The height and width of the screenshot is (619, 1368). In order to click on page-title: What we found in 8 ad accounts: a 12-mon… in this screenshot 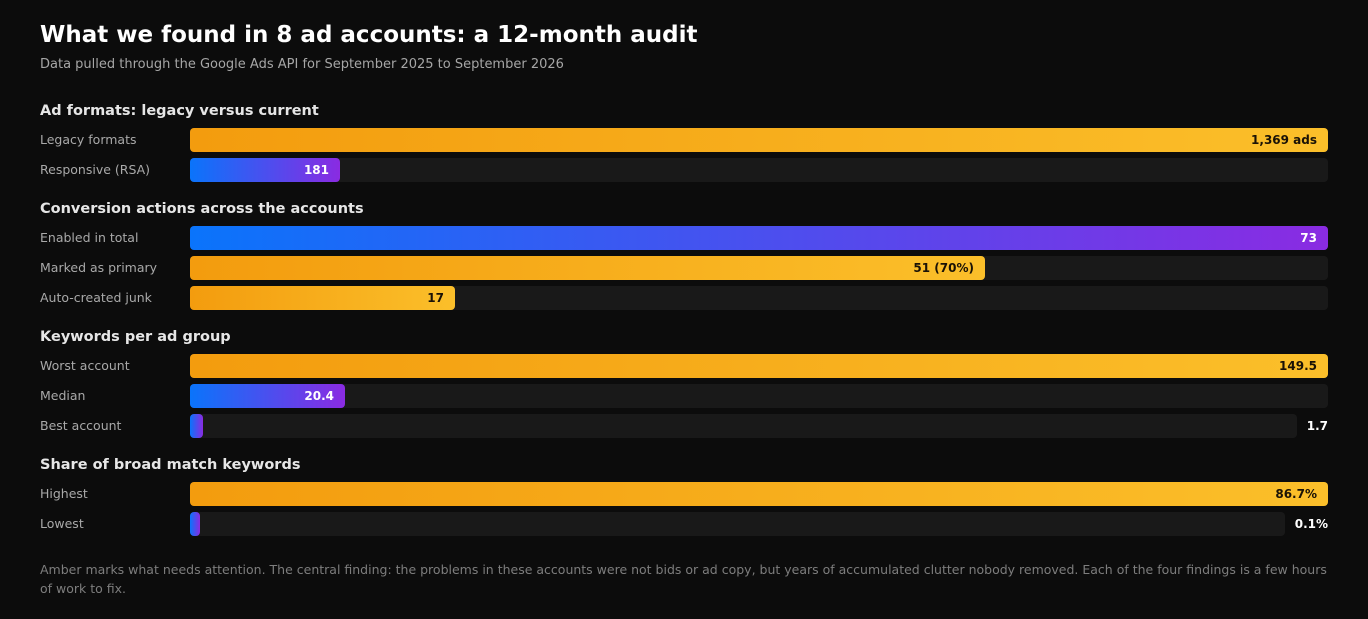, I will do `click(369, 35)`.